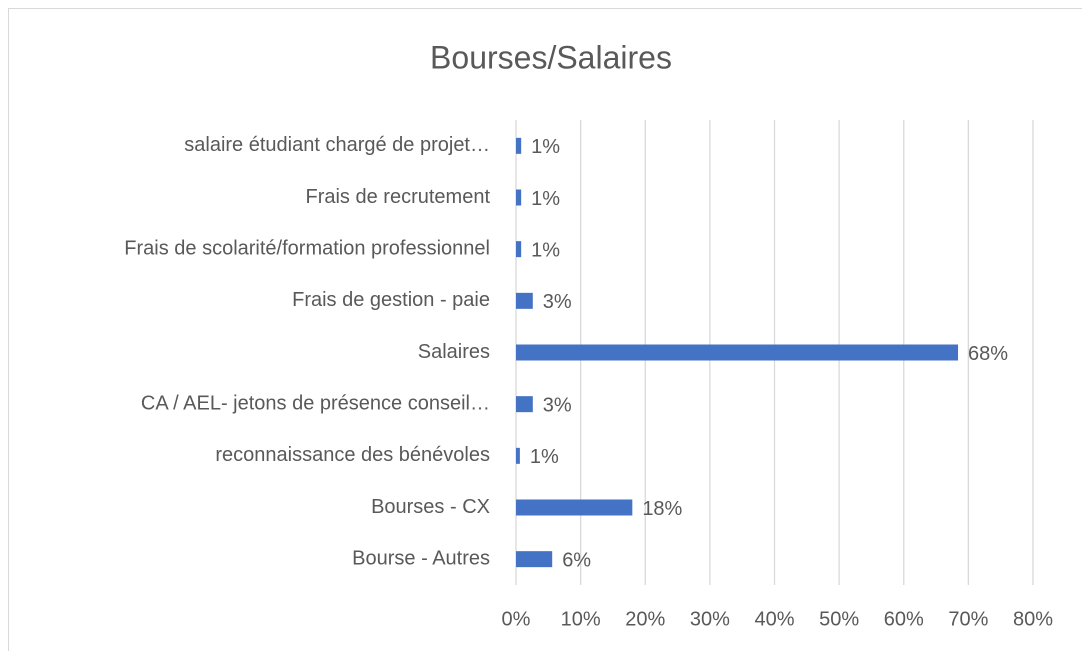 Image resolution: width=1082 pixels, height=651 pixels. What do you see at coordinates (397, 197) in the screenshot?
I see `y-tick-label: Frais de recrutement` at bounding box center [397, 197].